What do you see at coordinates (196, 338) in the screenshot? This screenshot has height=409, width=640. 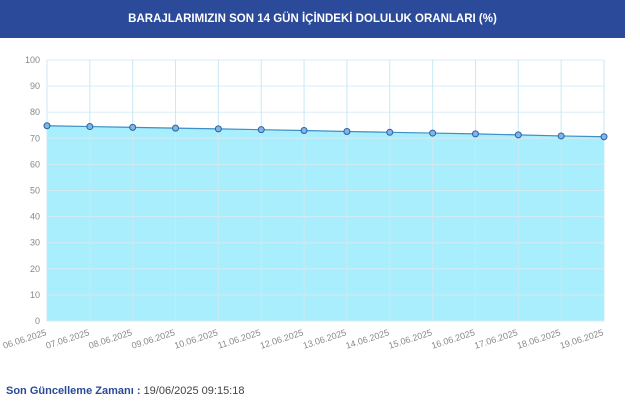 I see `x-tick-label: 10.06.2025` at bounding box center [196, 338].